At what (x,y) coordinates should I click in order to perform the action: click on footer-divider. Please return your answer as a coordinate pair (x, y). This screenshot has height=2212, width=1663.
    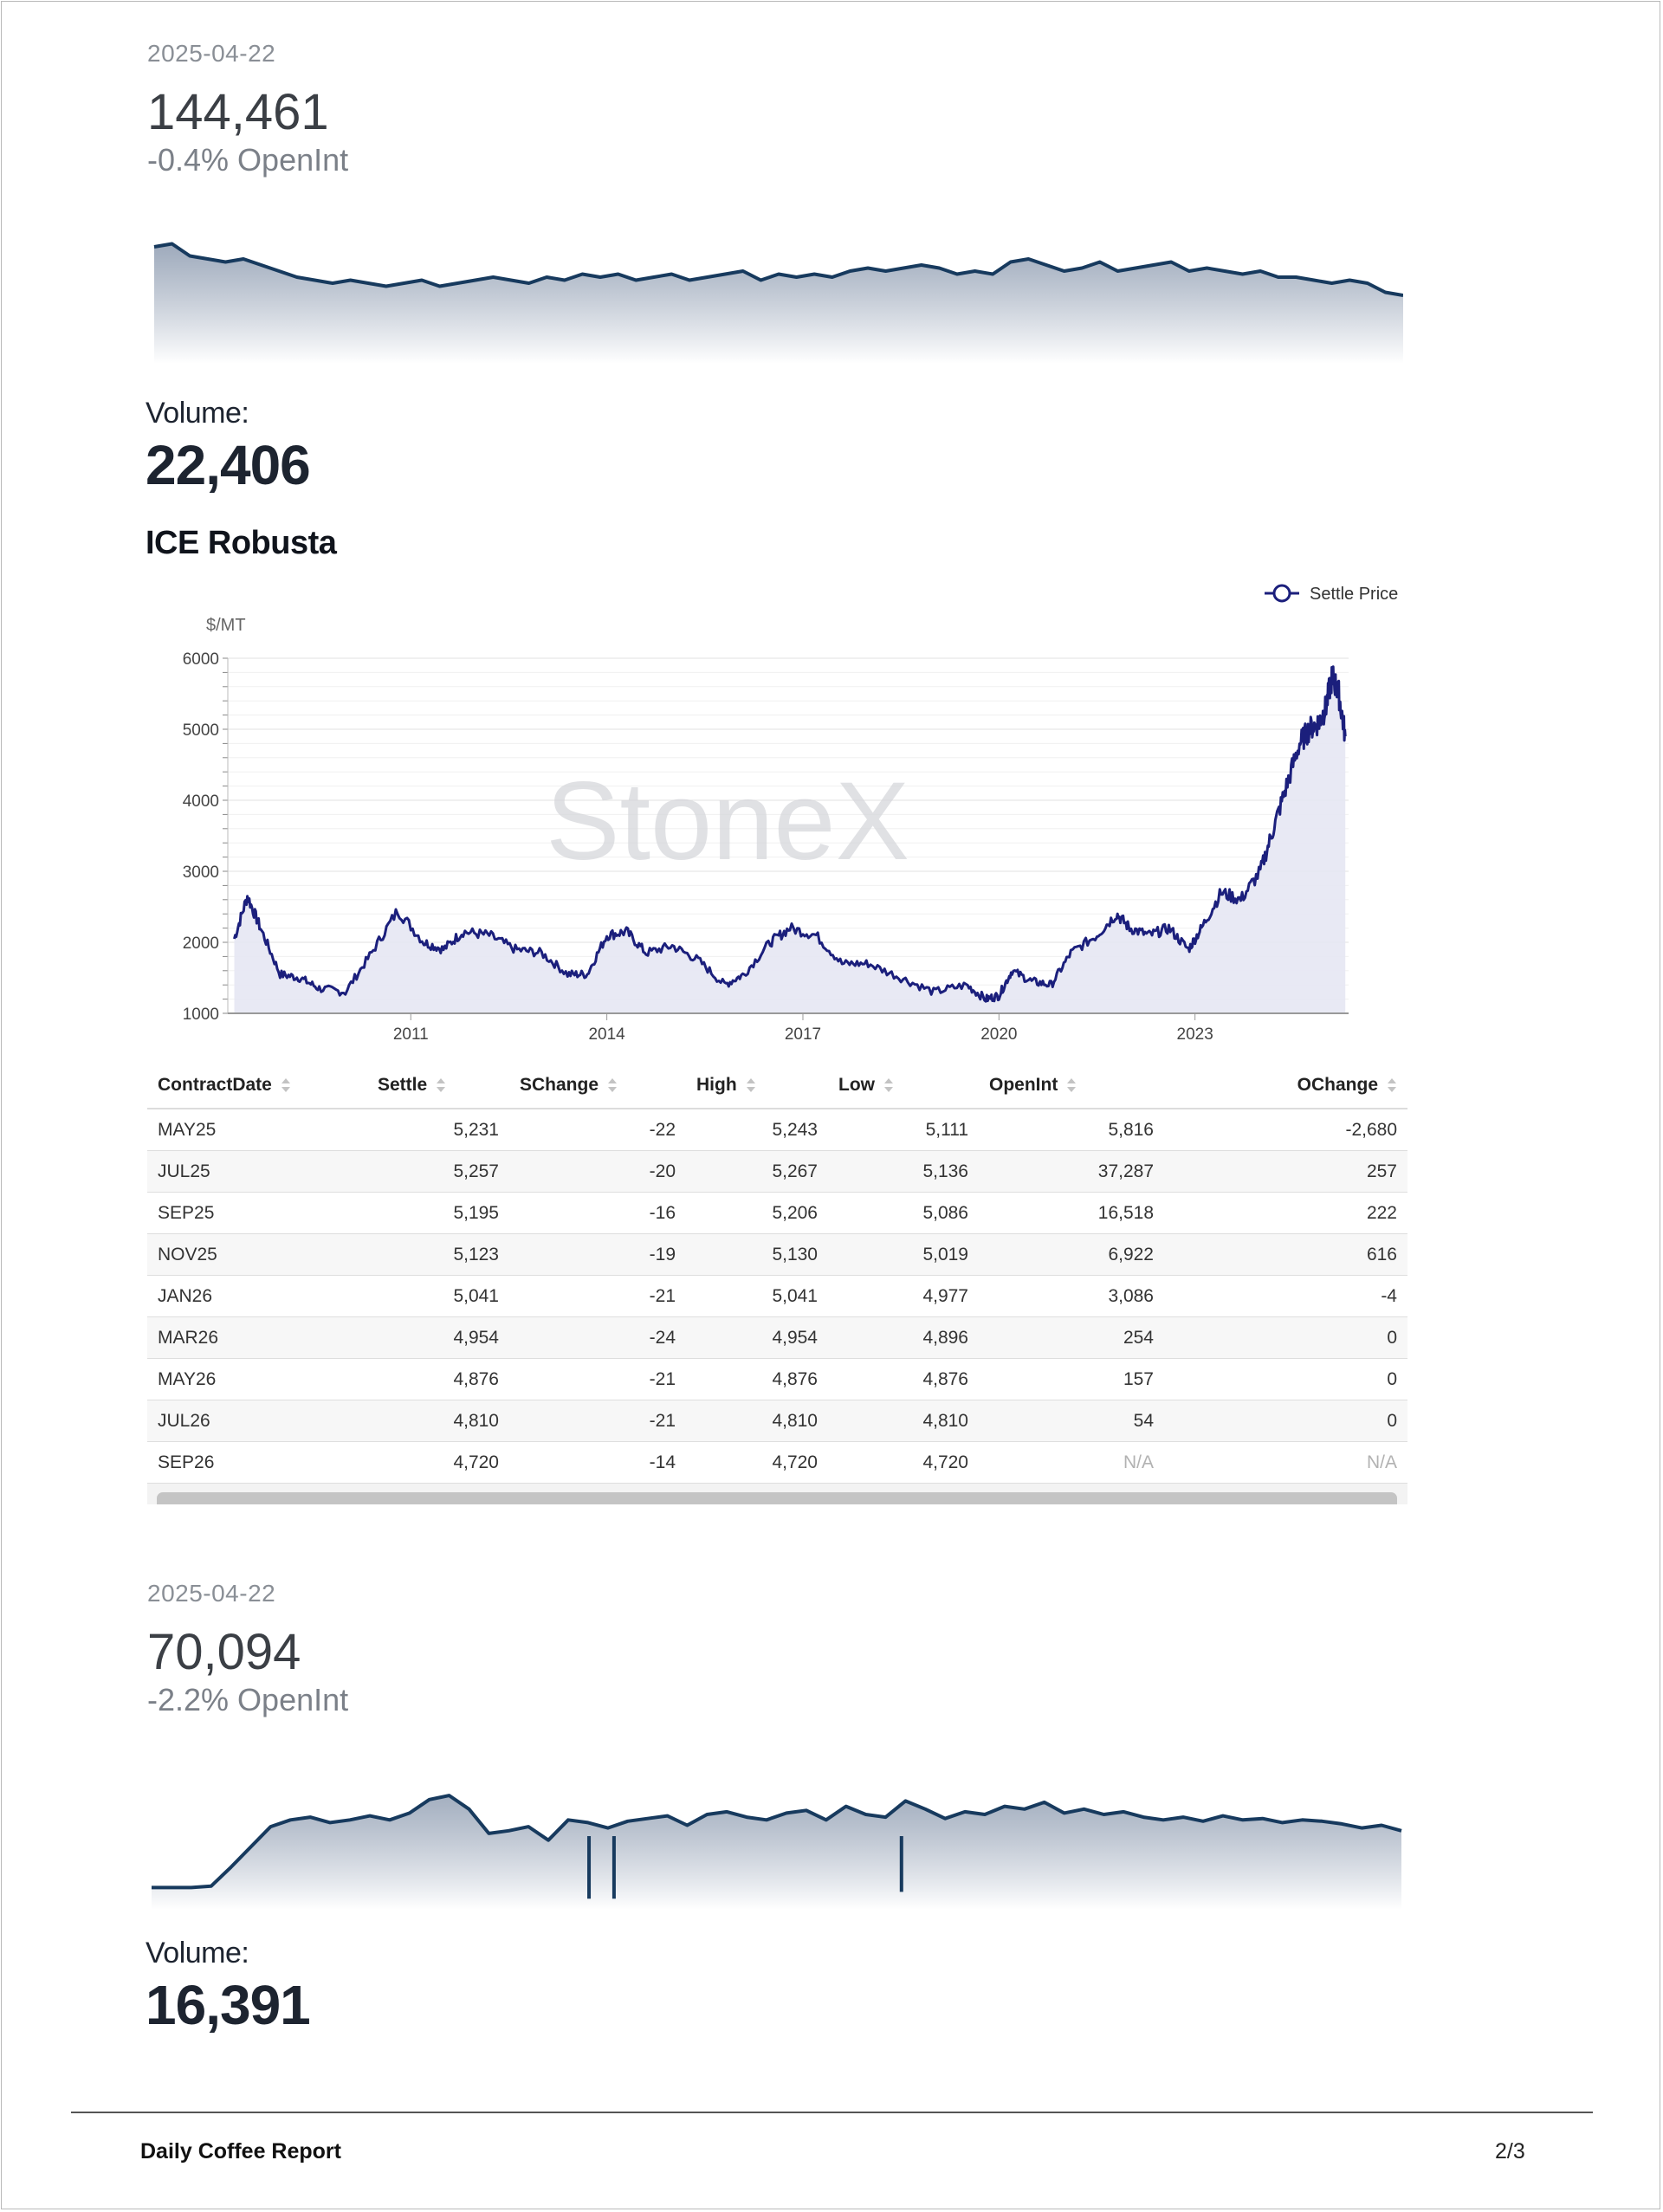
    Looking at the image, I should click on (832, 2112).